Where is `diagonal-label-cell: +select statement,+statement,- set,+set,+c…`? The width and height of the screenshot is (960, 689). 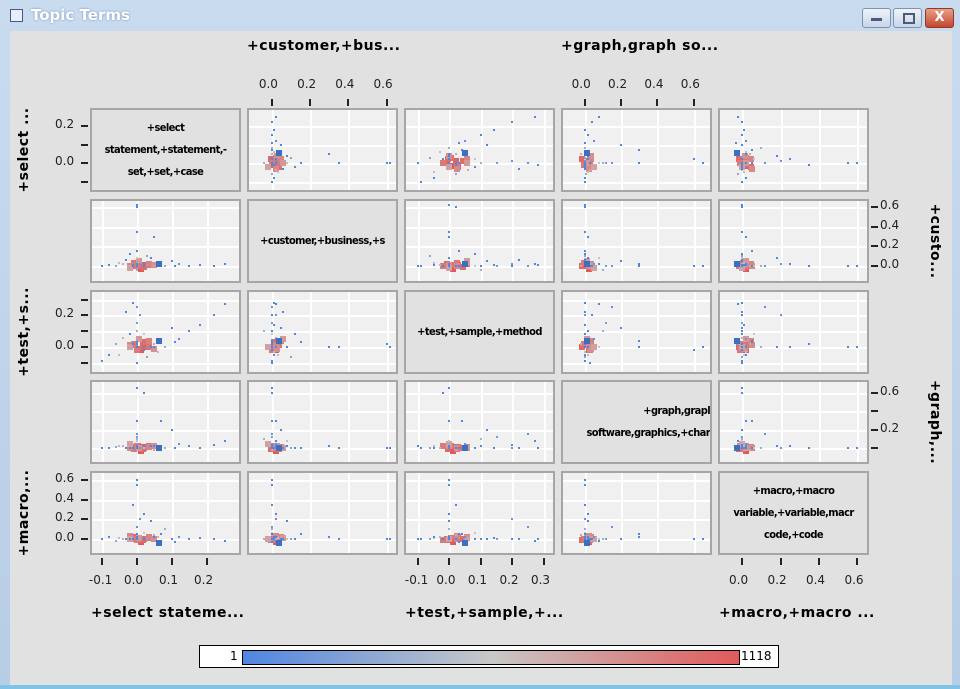
diagonal-label-cell: +select statement,+statement,- set,+set,+c… is located at coordinates (165, 150).